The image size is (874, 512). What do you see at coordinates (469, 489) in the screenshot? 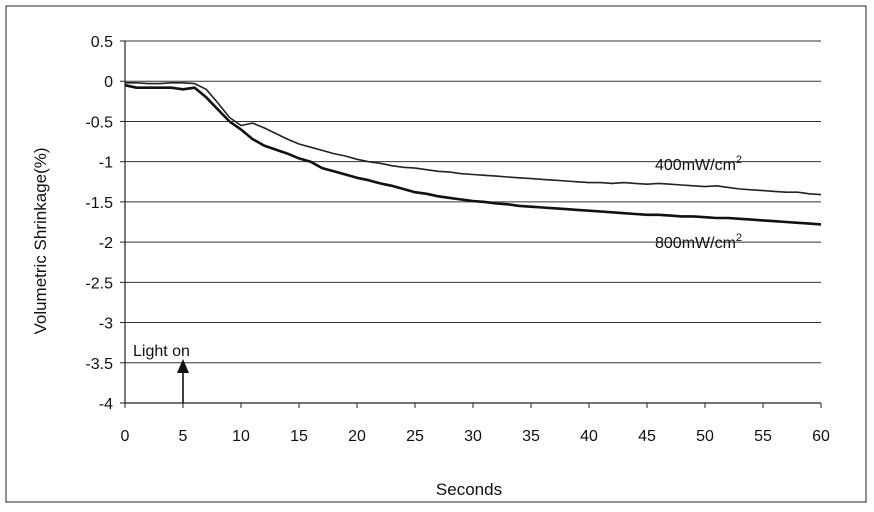
I see `x-axis-label: Seconds` at bounding box center [469, 489].